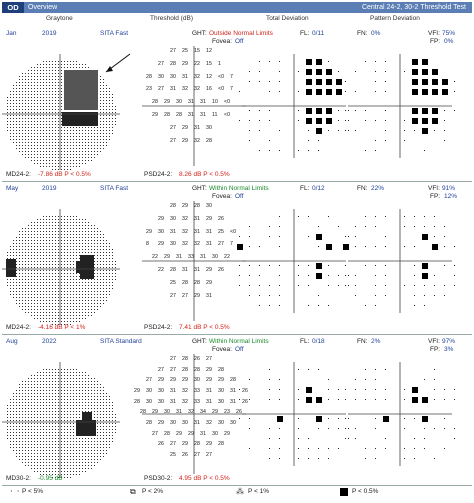 The image size is (474, 503). What do you see at coordinates (449, 341) in the screenshot?
I see `vfi-value: 97%` at bounding box center [449, 341].